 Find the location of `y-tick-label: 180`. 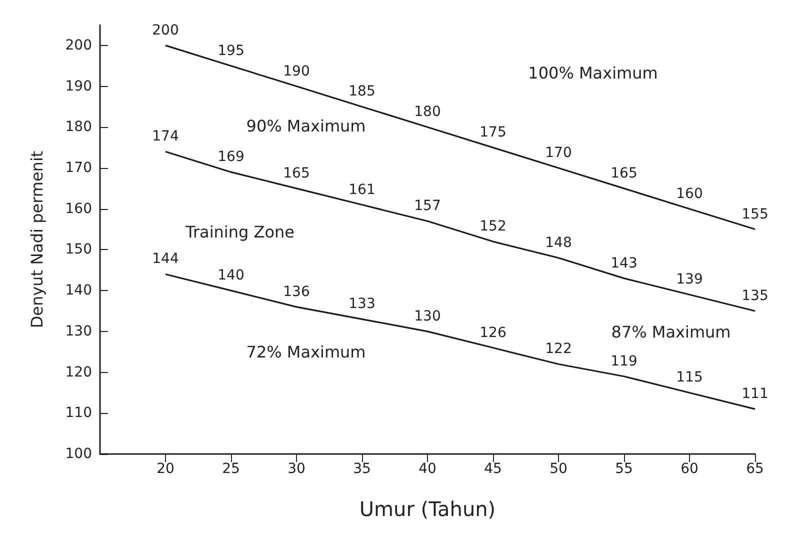

y-tick-label: 180 is located at coordinates (78, 127).